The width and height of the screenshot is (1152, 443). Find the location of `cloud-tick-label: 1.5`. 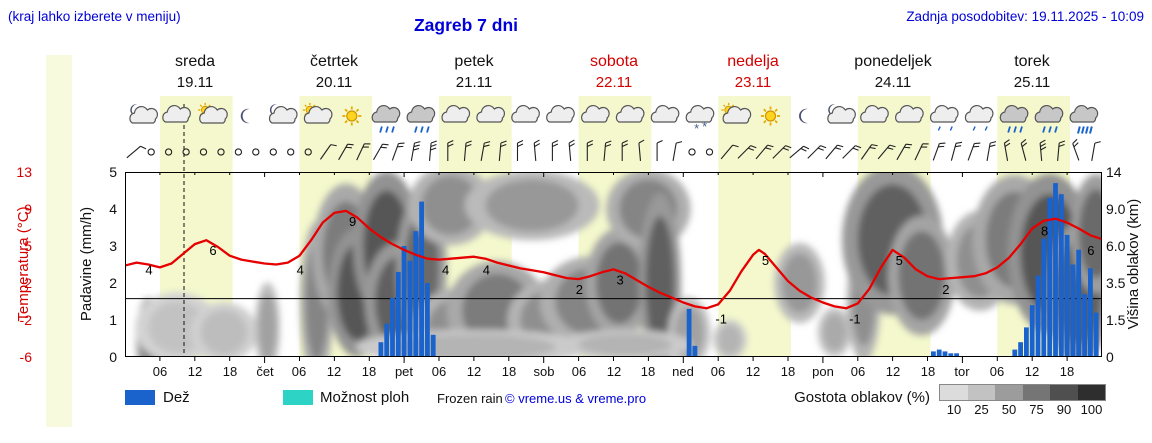

cloud-tick-label: 1.5 is located at coordinates (1116, 320).